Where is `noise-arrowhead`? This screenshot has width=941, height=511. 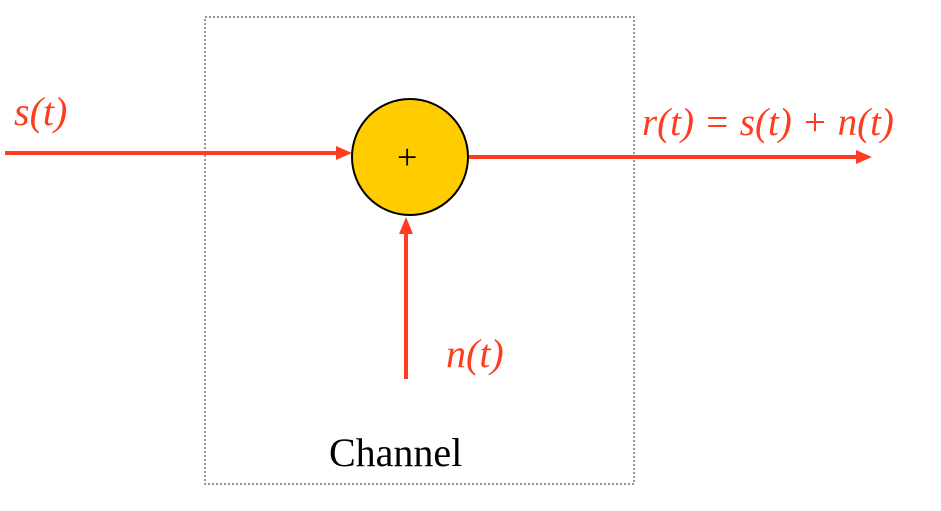
noise-arrowhead is located at coordinates (406, 225).